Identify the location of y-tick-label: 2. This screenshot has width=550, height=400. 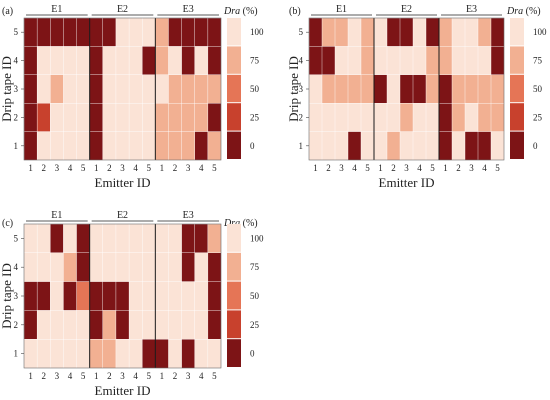
(301, 117).